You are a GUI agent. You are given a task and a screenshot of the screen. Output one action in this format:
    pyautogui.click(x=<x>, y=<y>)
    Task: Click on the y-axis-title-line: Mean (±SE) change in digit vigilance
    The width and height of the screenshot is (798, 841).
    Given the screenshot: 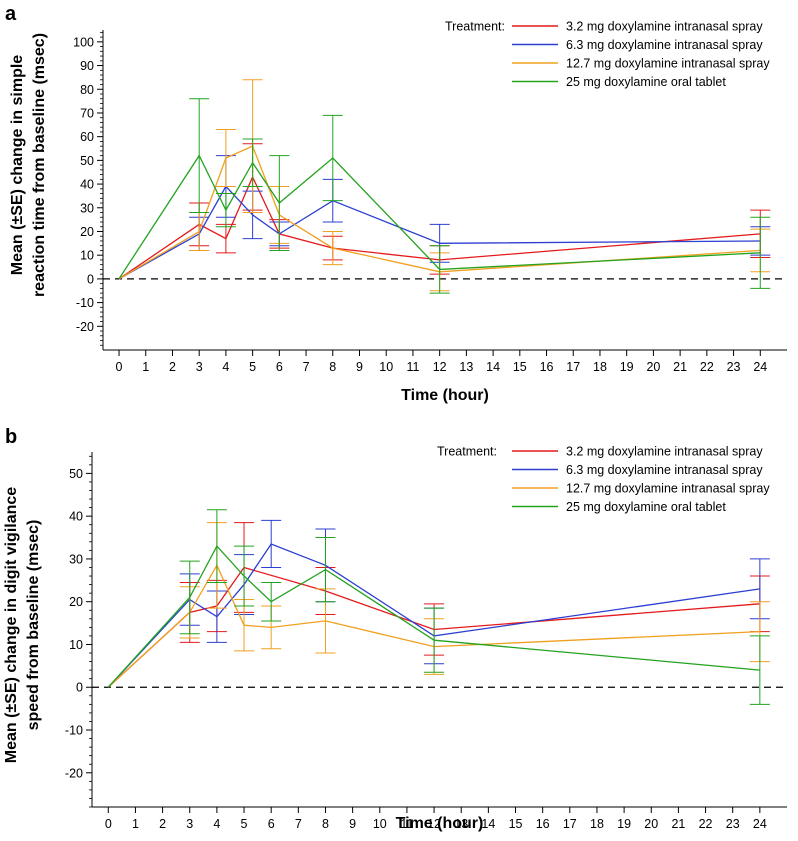 What is the action you would take?
    pyautogui.click(x=11, y=625)
    